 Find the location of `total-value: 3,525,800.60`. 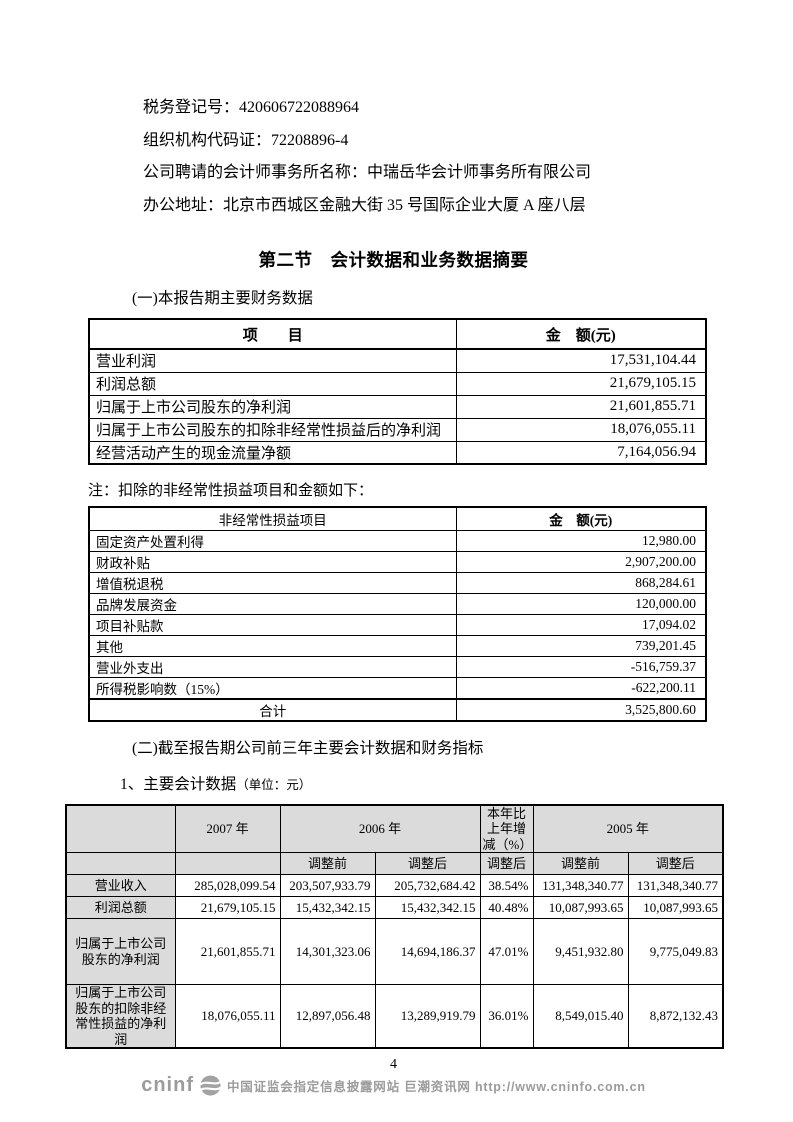

total-value: 3,525,800.60 is located at coordinates (581, 709).